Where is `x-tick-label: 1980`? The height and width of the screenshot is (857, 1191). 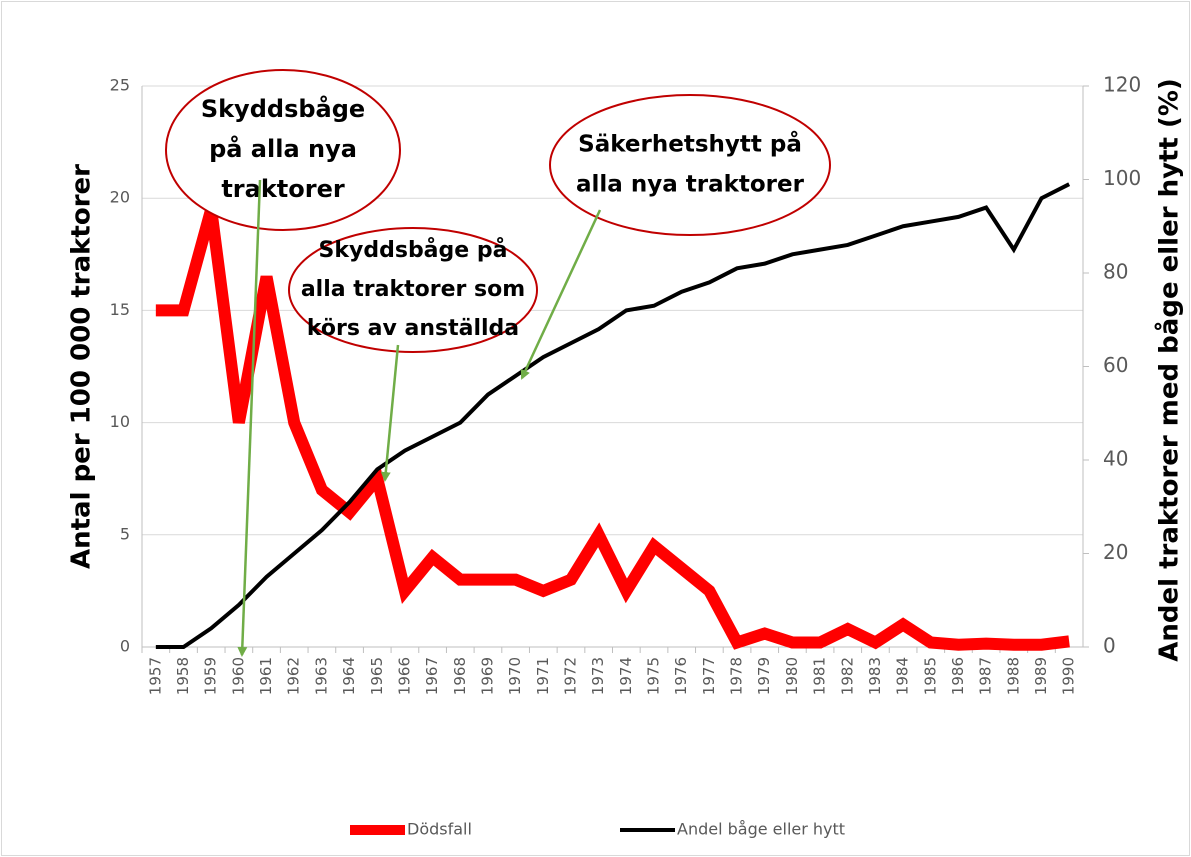
x-tick-label: 1980 is located at coordinates (792, 676).